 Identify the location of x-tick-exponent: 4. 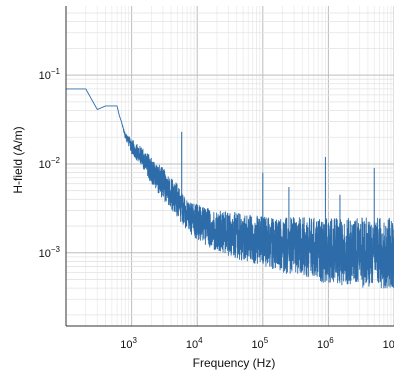
(200, 340).